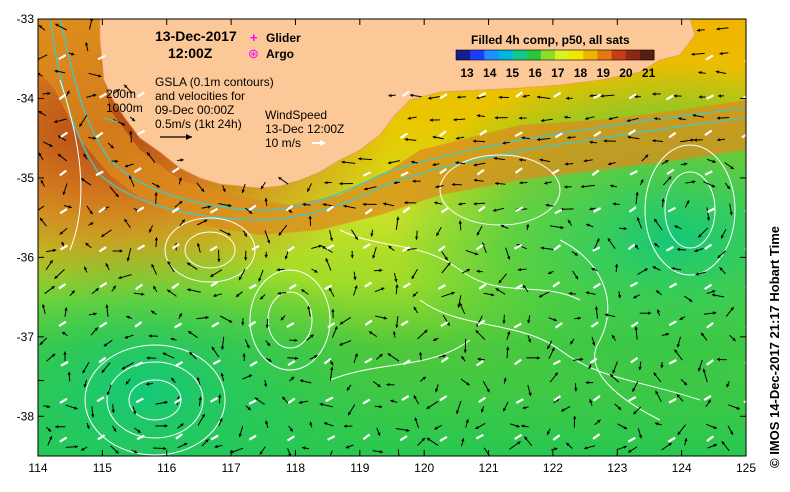 This screenshot has height=492, width=790. I want to click on isobath-200m-label: 200m, so click(121, 94).